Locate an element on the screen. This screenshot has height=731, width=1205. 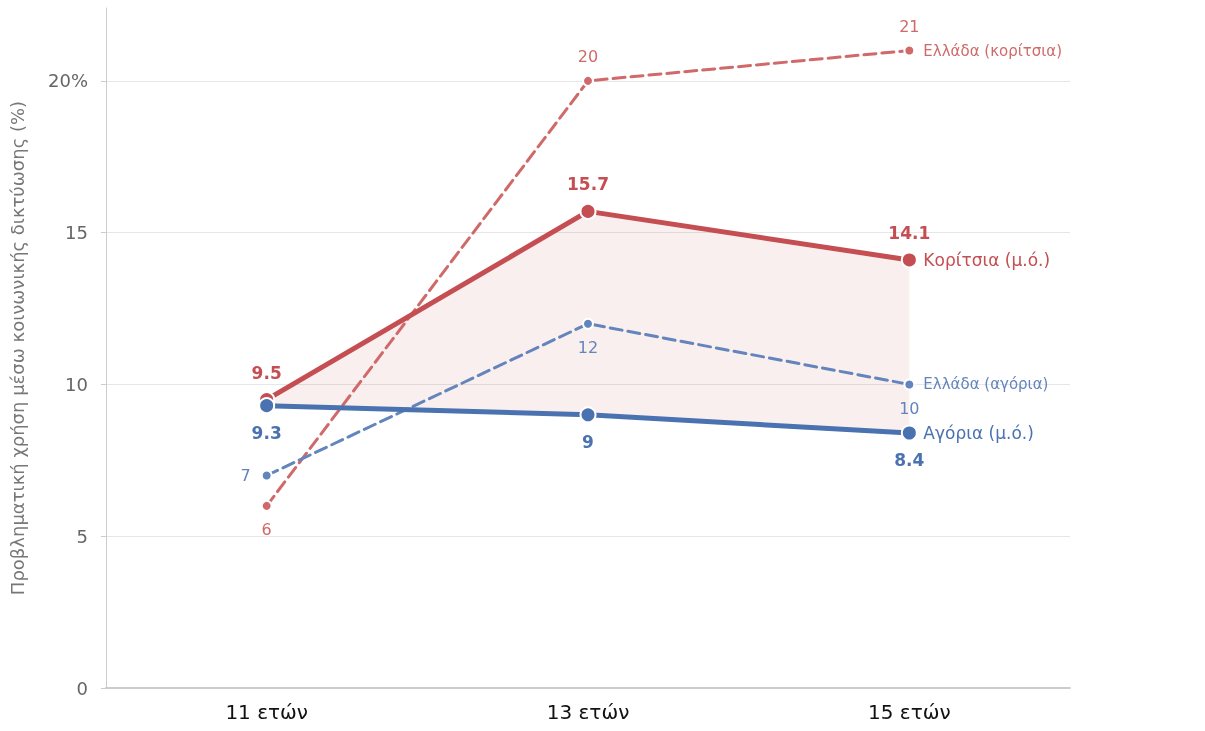
data-label: 12 is located at coordinates (588, 348).